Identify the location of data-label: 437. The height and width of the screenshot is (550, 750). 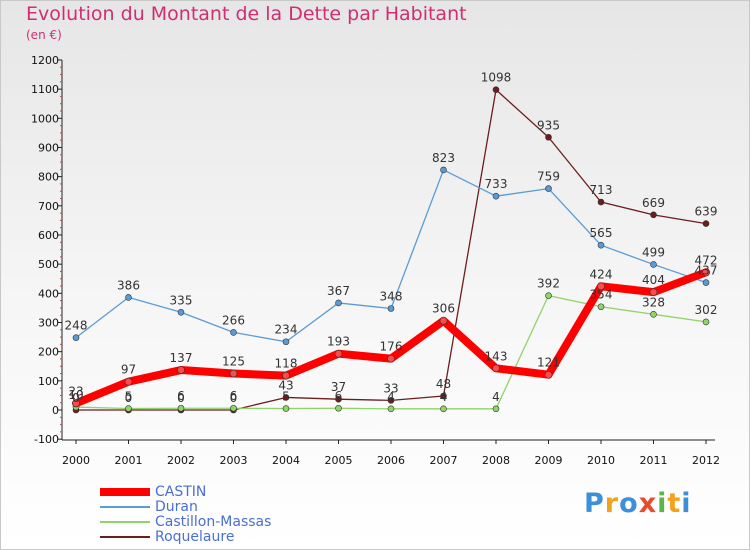
(706, 271).